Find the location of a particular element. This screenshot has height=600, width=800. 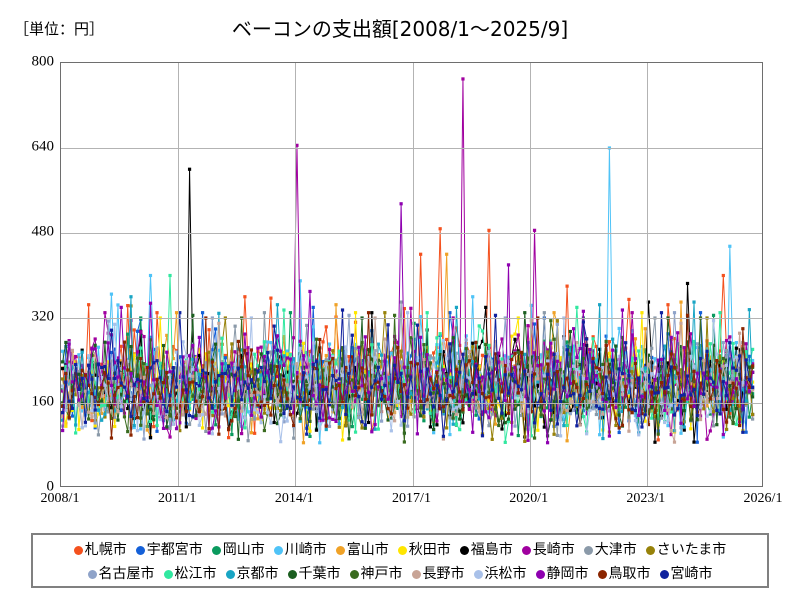

legend-item-秋田市: 秋田市 is located at coordinates (424, 550).